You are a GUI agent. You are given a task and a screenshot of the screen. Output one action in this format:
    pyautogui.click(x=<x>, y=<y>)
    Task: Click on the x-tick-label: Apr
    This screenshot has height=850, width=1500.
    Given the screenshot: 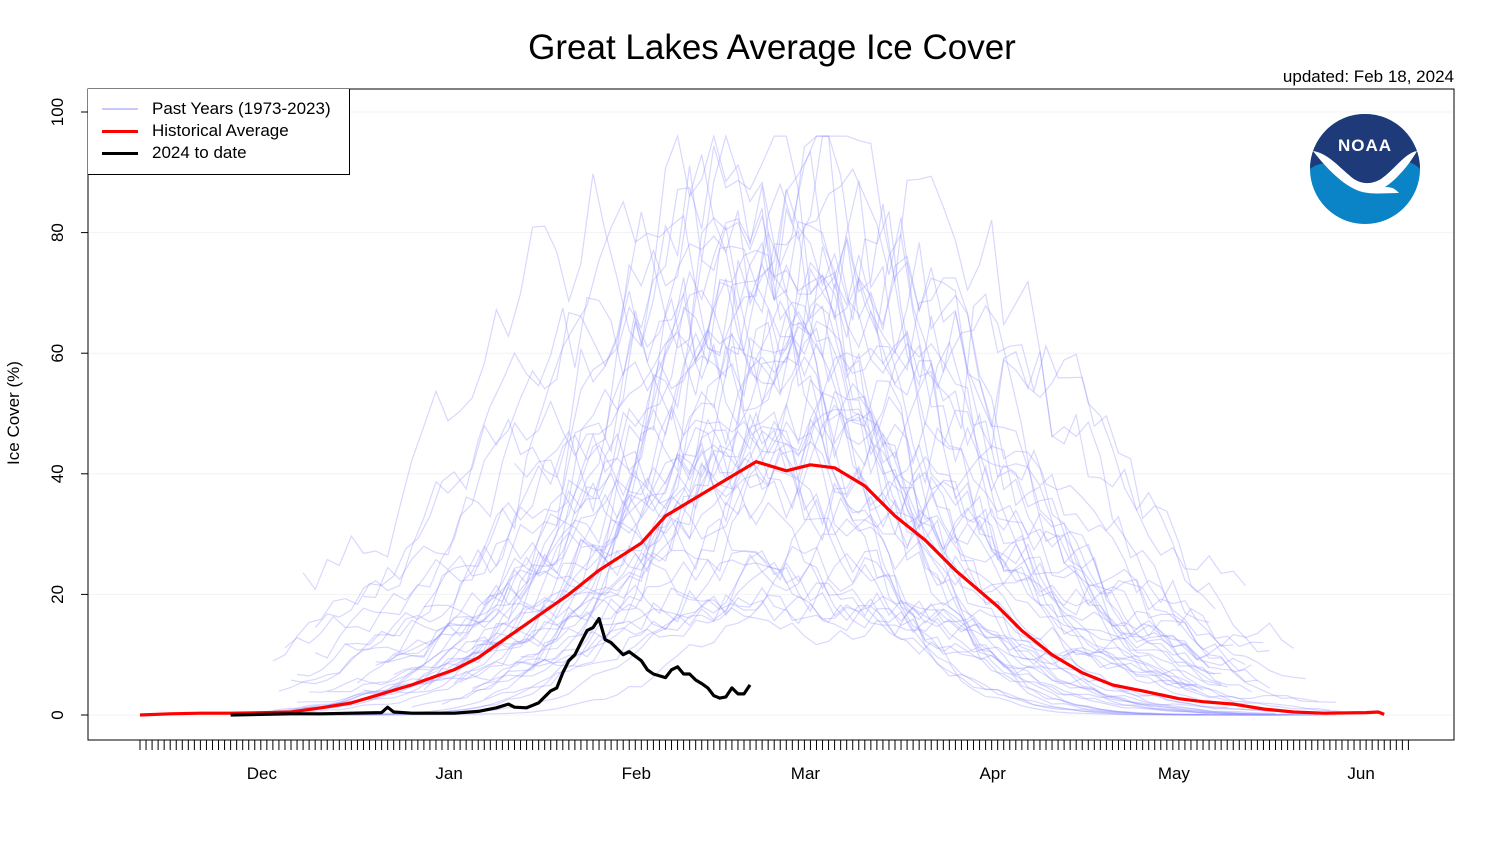 What is the action you would take?
    pyautogui.click(x=992, y=773)
    